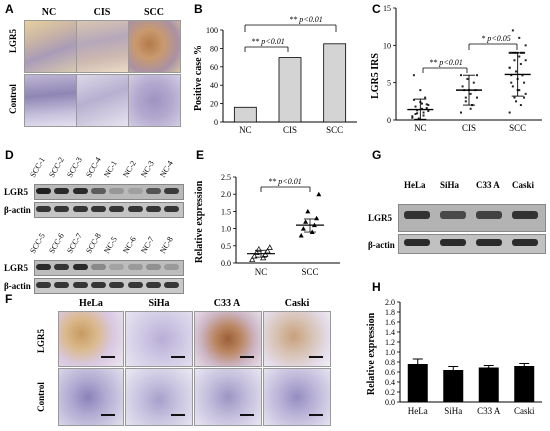 The height and width of the screenshot is (431, 550). What do you see at coordinates (390, 302) in the screenshot?
I see `panel-h-y-tick-label: 2.0` at bounding box center [390, 302].